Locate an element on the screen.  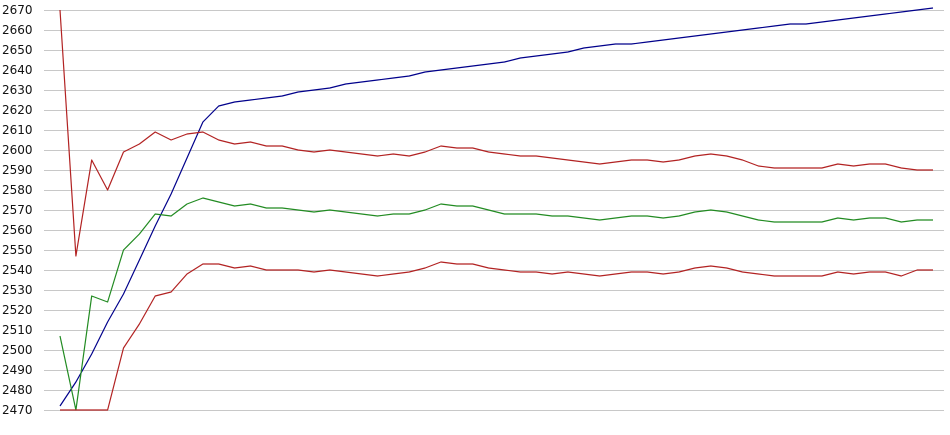
y-tick-label-13: 2600 is located at coordinates (17, 150).